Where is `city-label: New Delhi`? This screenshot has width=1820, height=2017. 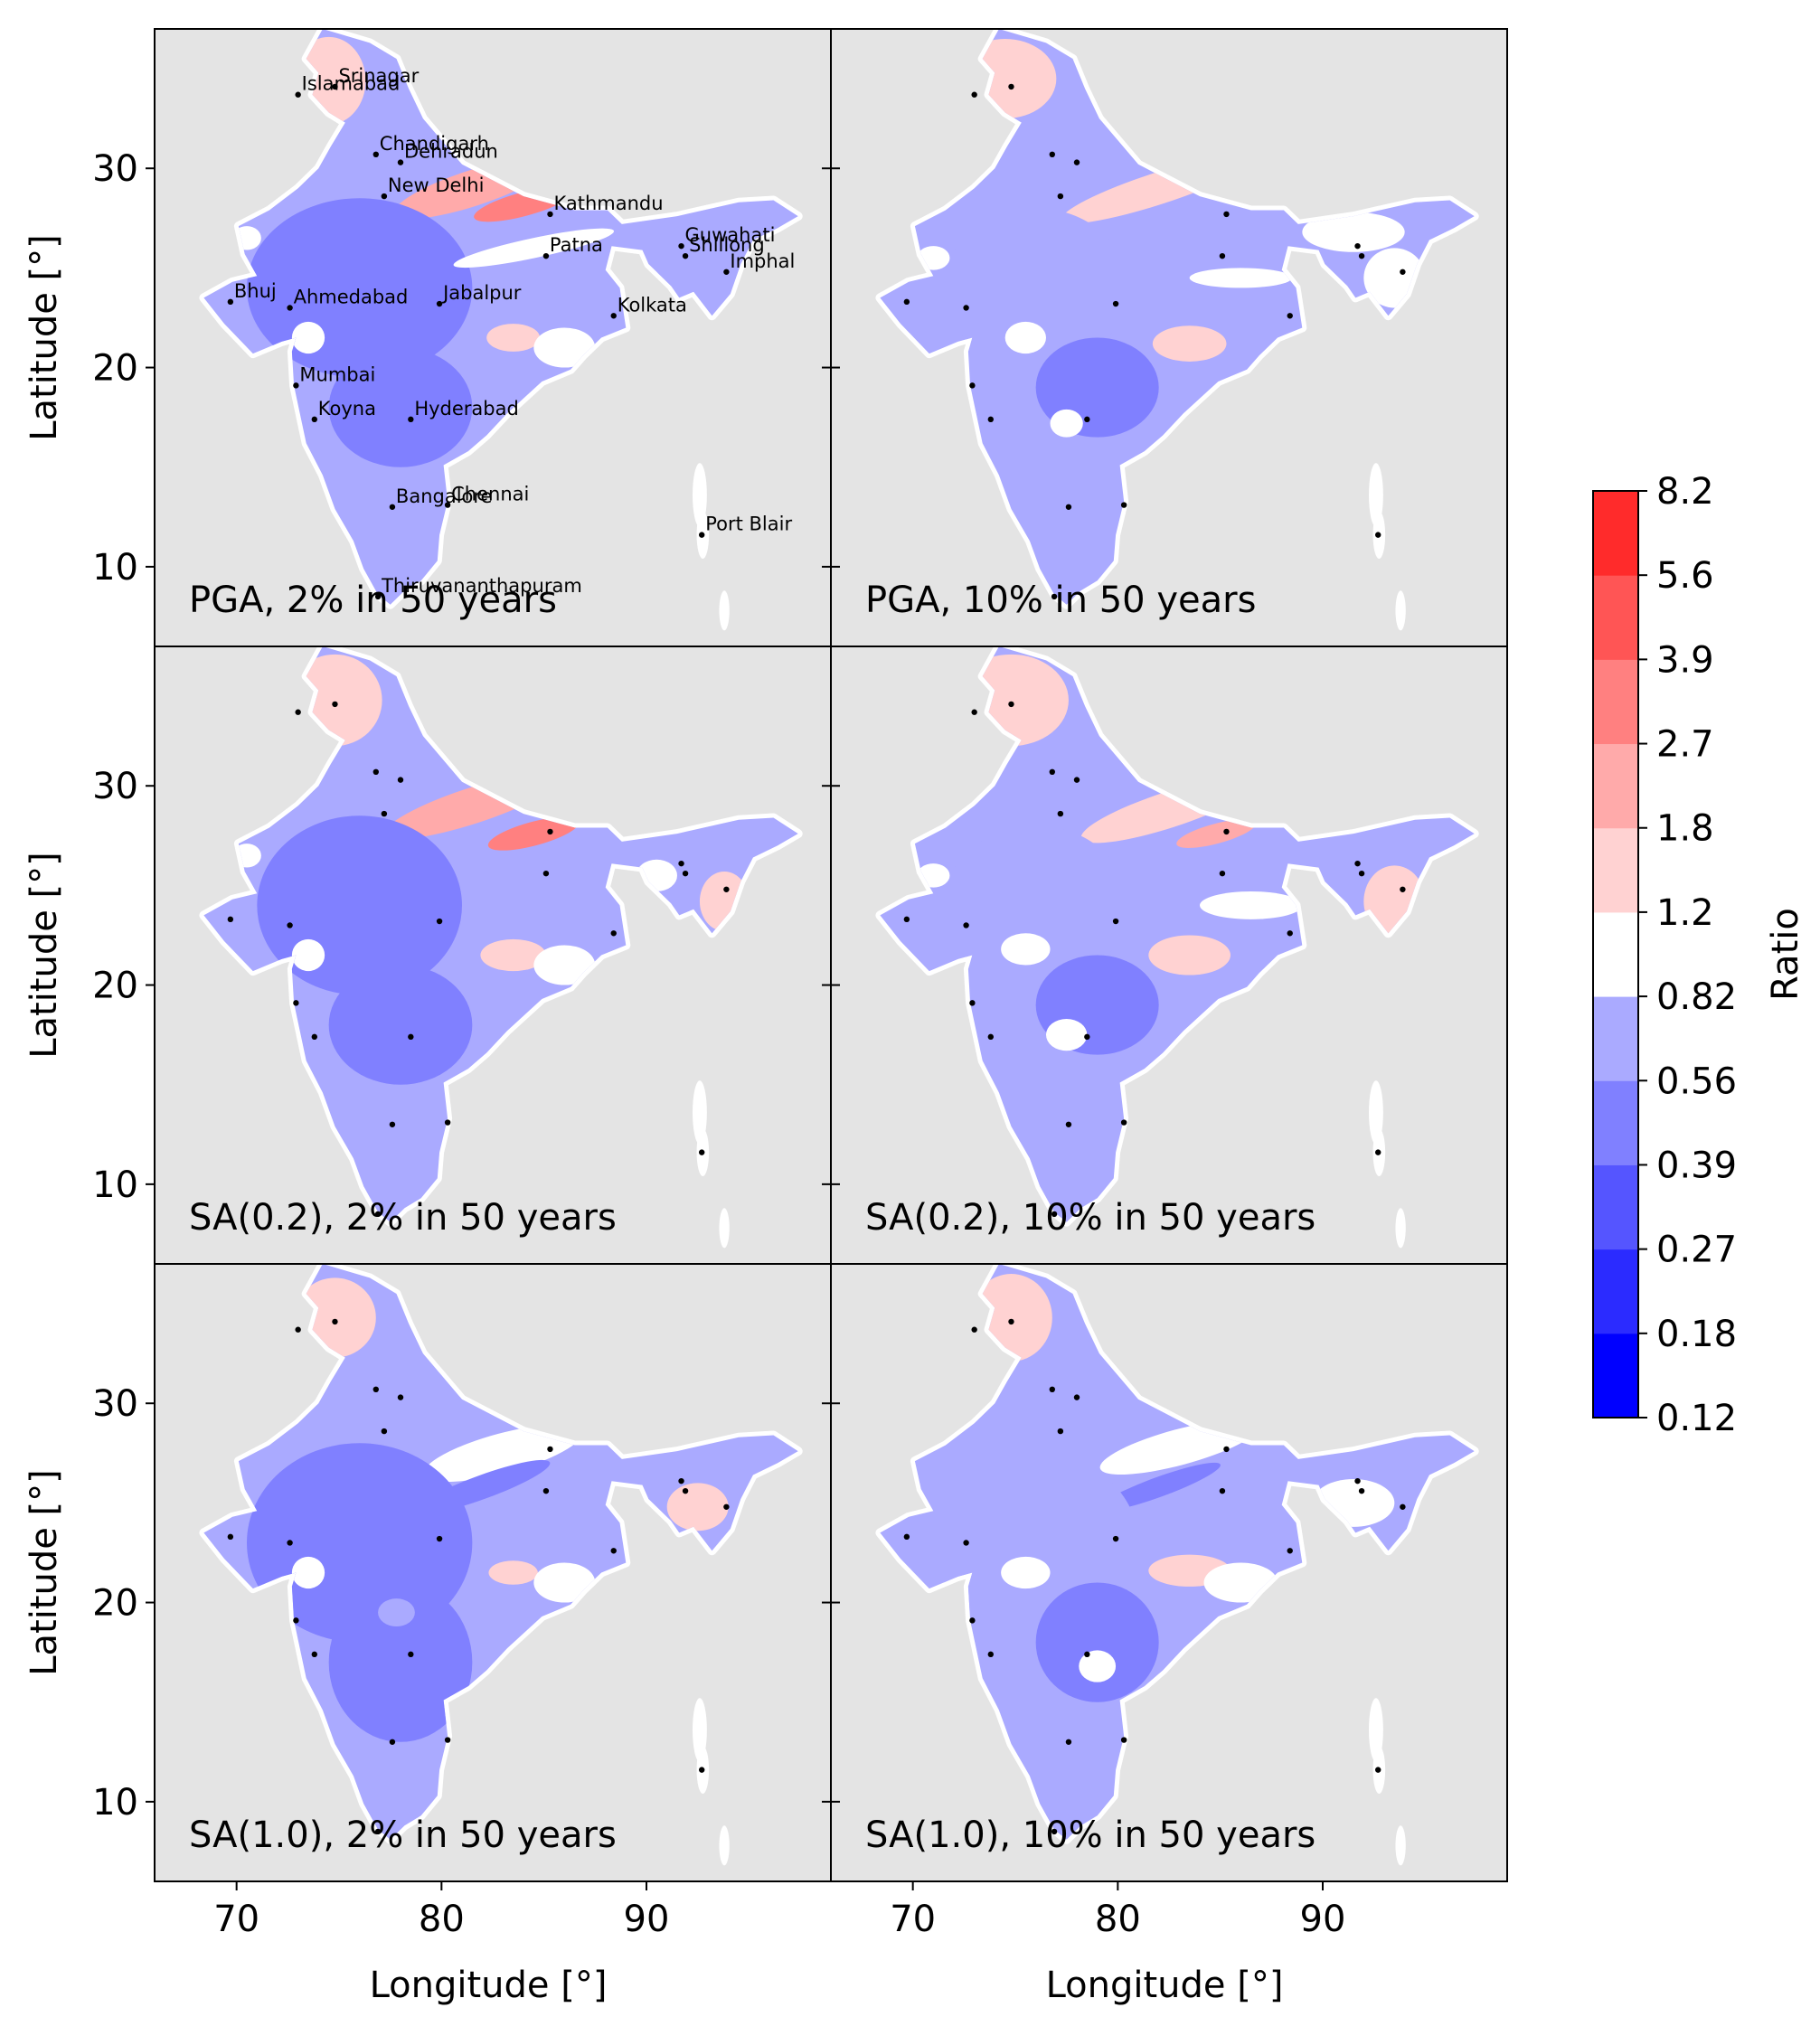
city-label: New Delhi is located at coordinates (436, 185).